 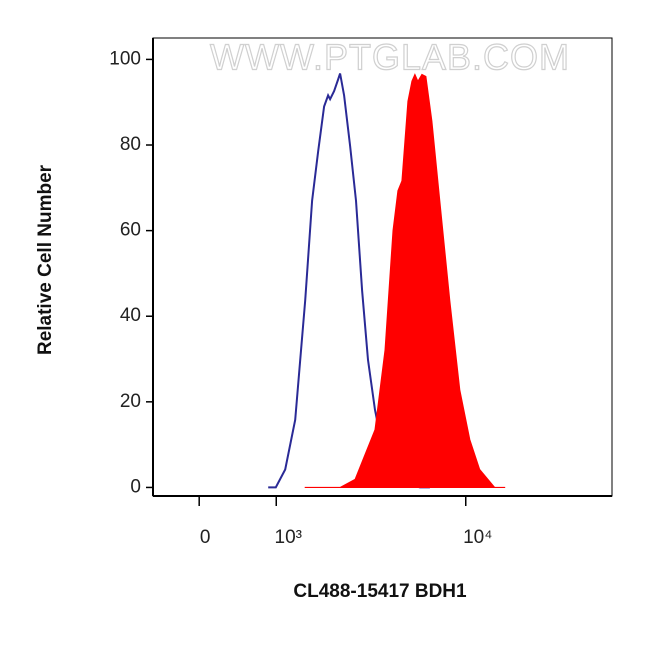 I want to click on y-axis-label: Relative Cell Number, so click(x=45, y=259).